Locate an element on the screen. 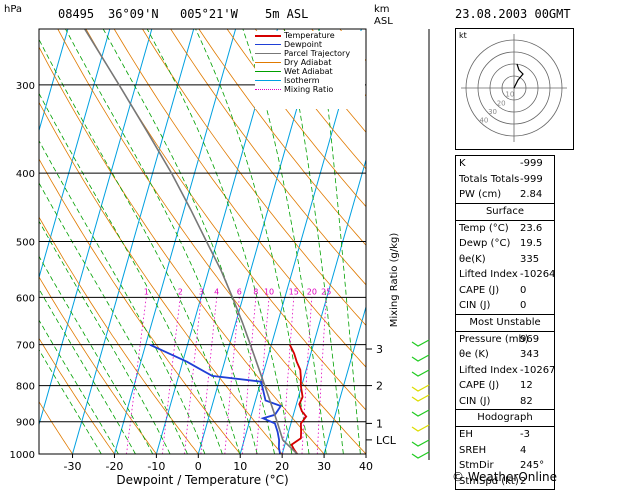  temperature-tick-label: 0 is located at coordinates (198, 466).